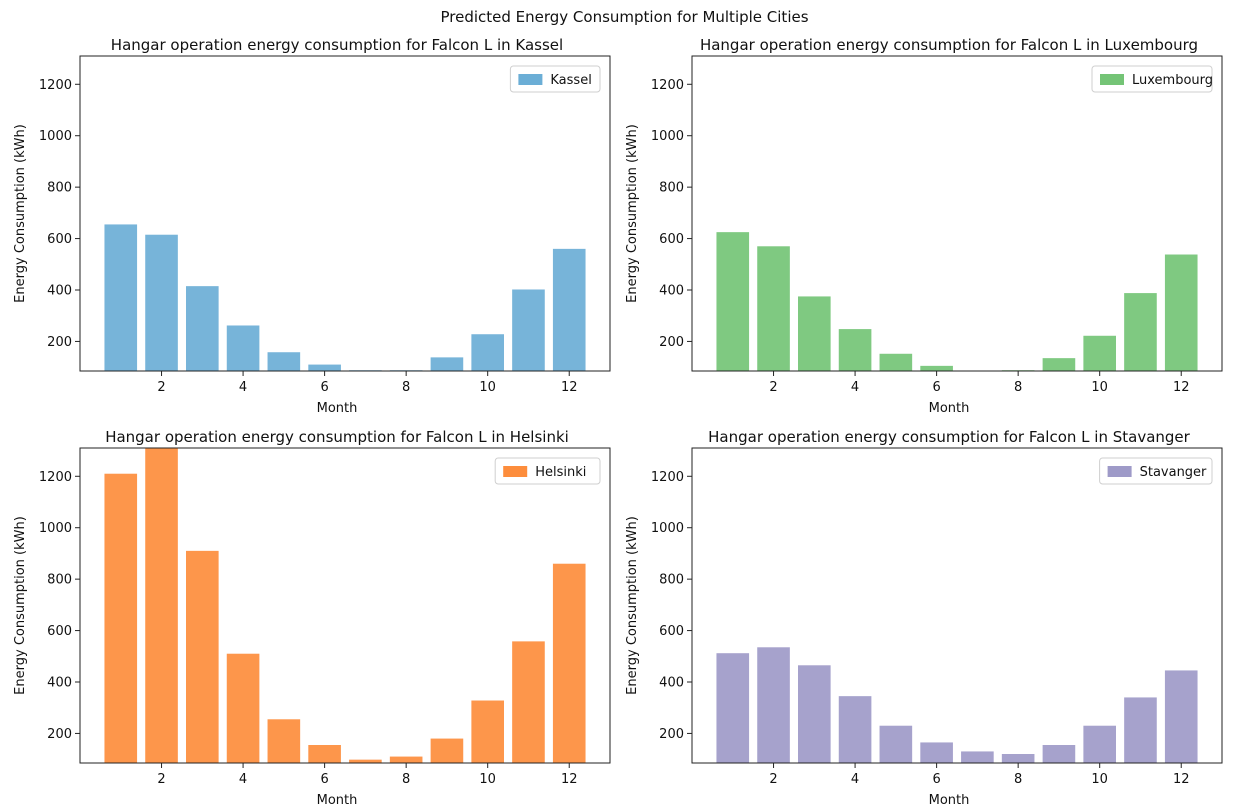  Describe the element at coordinates (1172, 80) in the screenshot. I see `legend-label: Luxembourg` at that location.